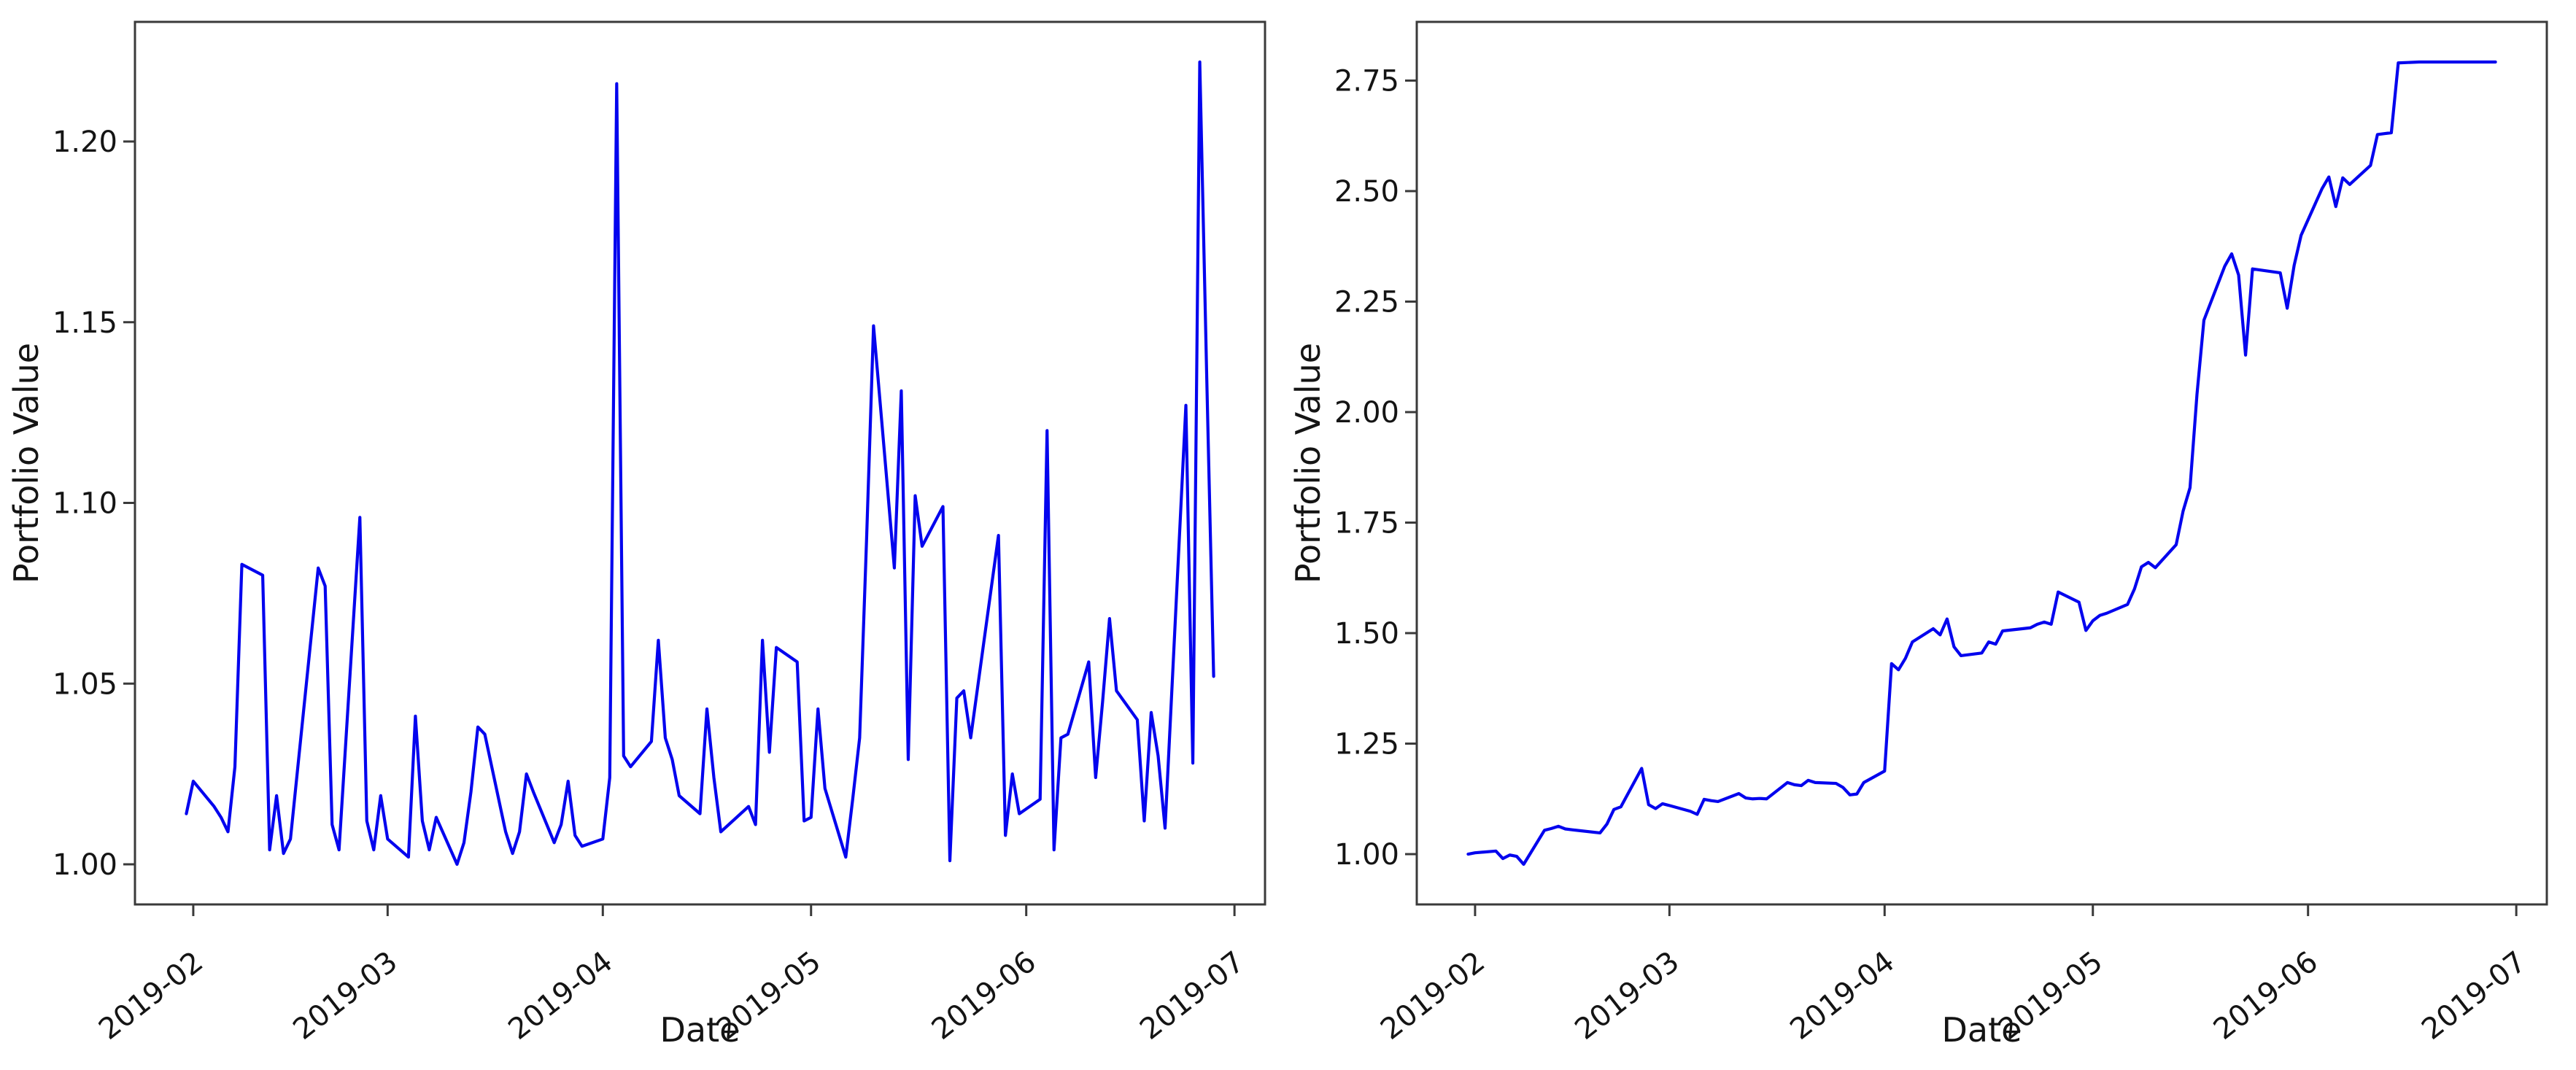 The image size is (2576, 1070). What do you see at coordinates (85, 323) in the screenshot?
I see `y-tick-label: 1.15` at bounding box center [85, 323].